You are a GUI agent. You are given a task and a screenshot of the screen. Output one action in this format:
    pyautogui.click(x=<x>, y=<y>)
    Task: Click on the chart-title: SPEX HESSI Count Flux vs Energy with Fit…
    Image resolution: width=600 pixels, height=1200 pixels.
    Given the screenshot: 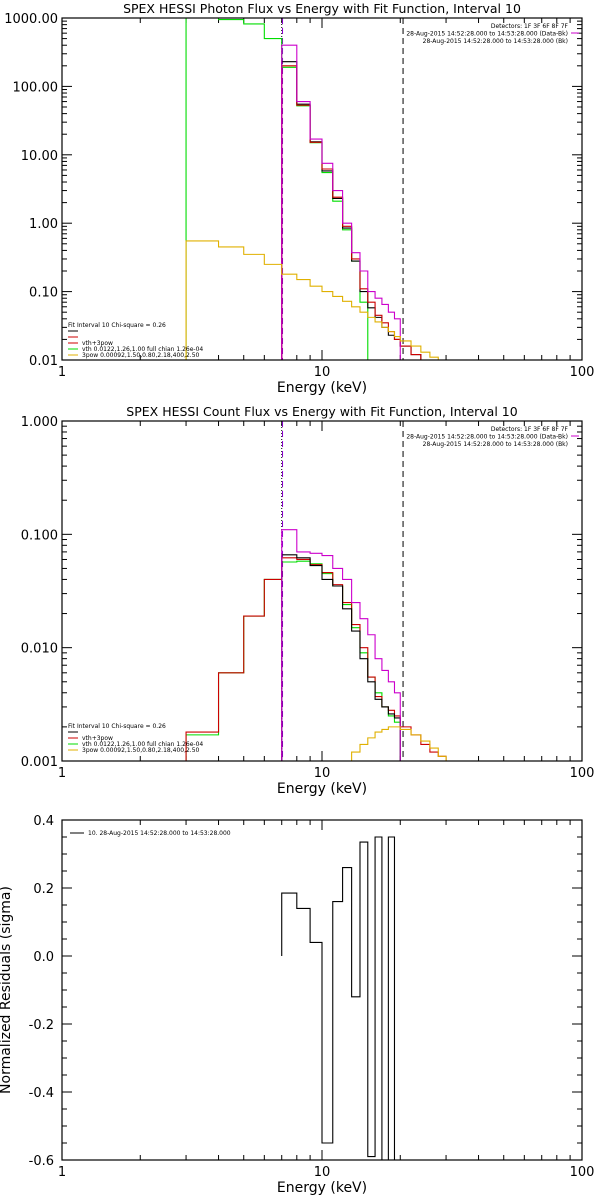 What is the action you would take?
    pyautogui.click(x=321, y=411)
    